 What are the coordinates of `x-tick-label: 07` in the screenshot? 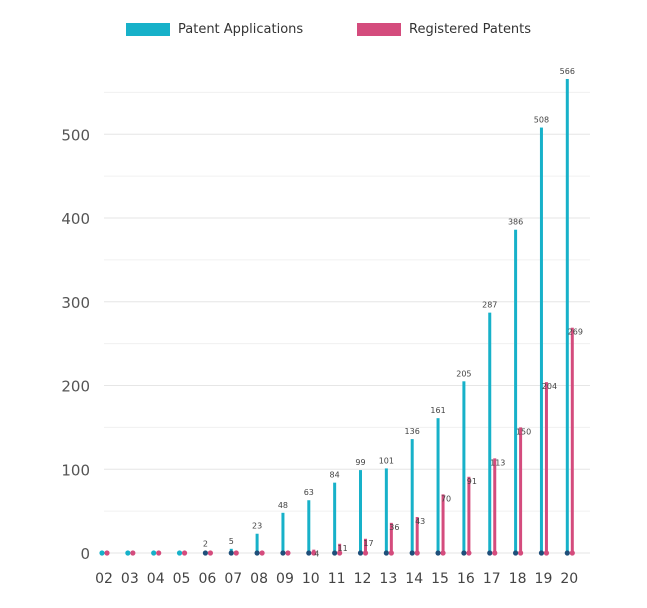 It's located at (233, 579).